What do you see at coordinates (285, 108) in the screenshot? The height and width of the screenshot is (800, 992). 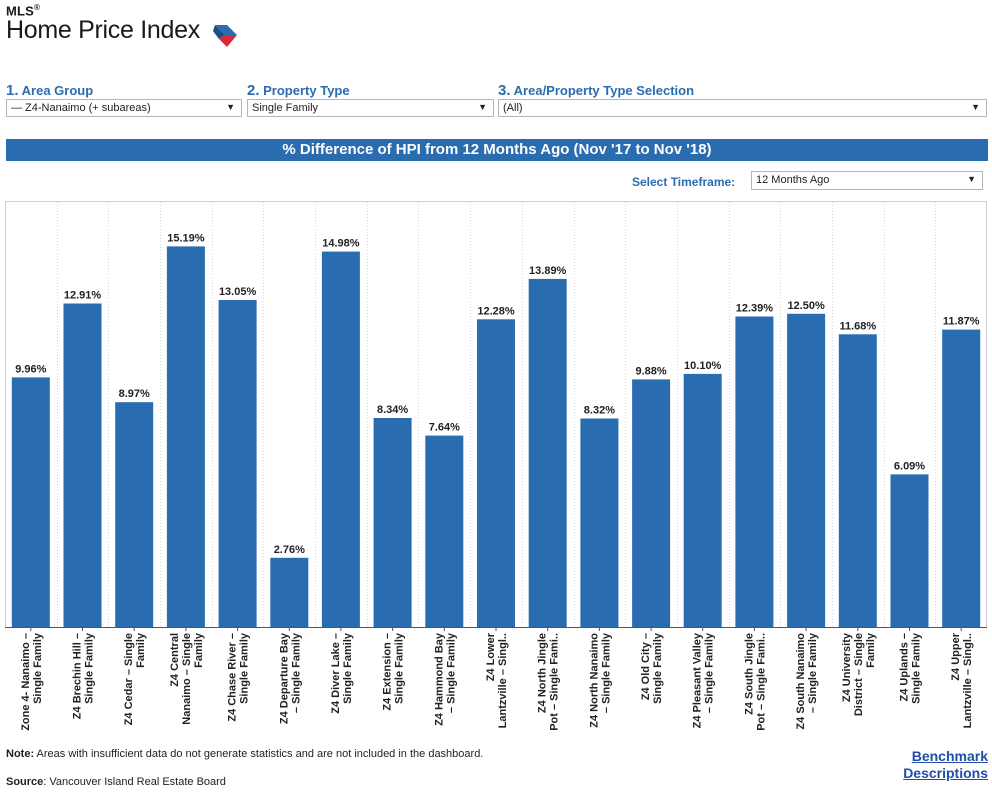 I see `property-type-value: Single Family` at bounding box center [285, 108].